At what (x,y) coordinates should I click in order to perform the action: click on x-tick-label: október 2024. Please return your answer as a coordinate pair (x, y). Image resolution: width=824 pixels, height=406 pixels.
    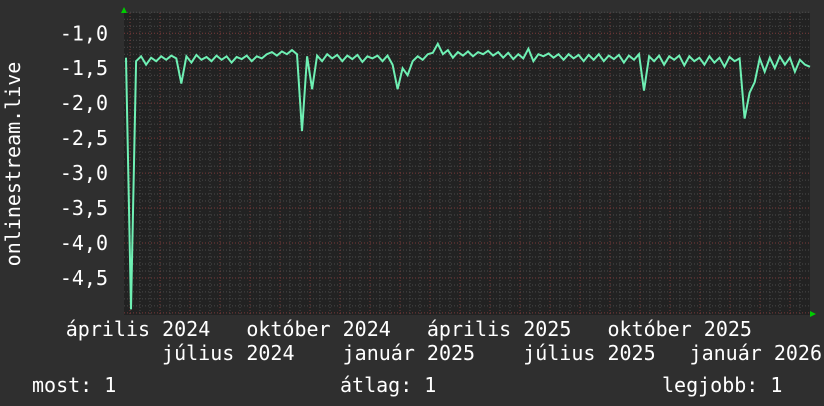
    Looking at the image, I should click on (318, 329).